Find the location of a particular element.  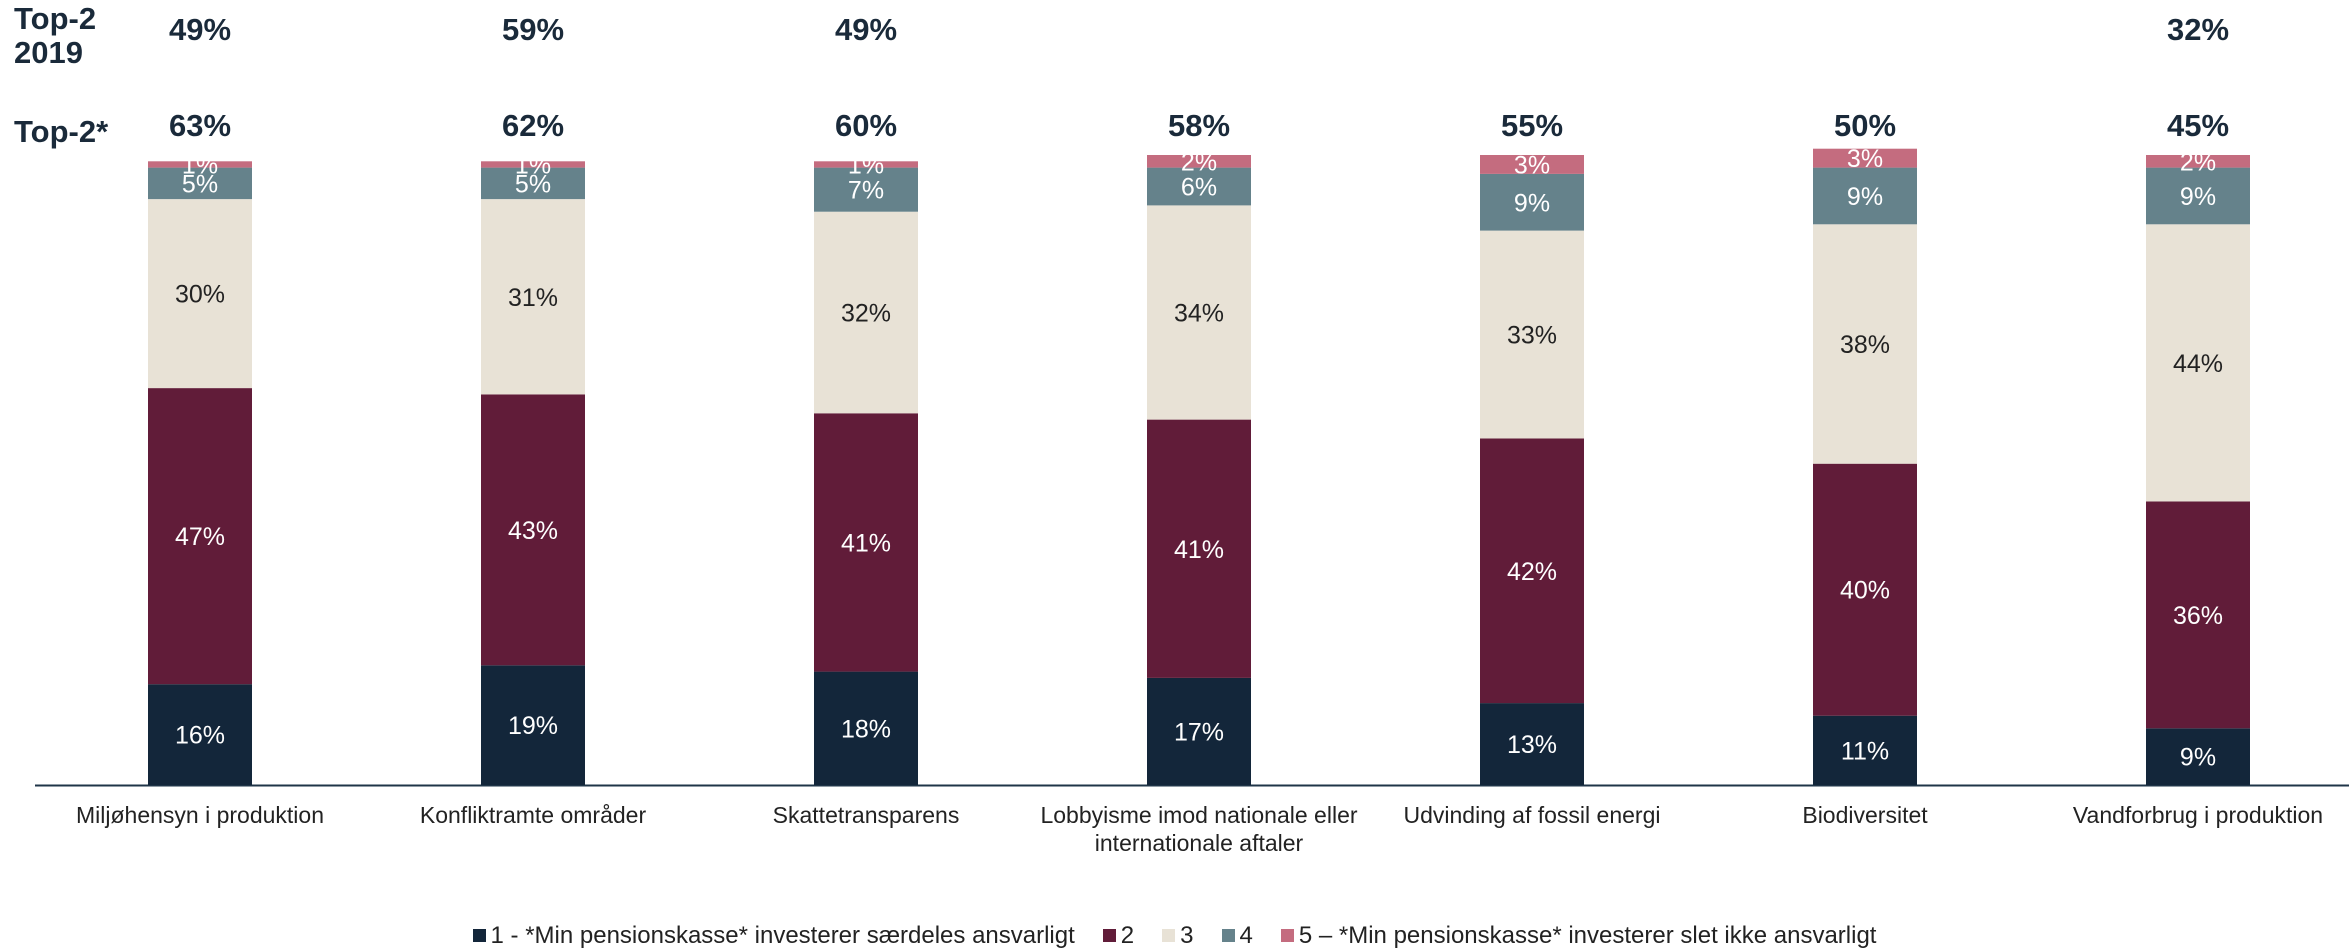

data-label-seg-5-cat-2: 1% is located at coordinates (533, 165).